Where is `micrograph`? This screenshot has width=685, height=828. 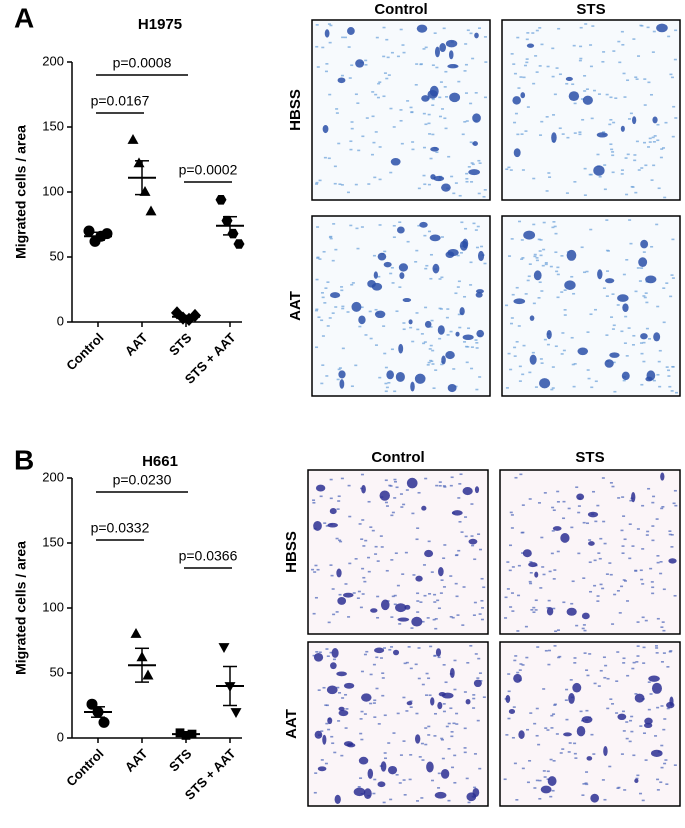 micrograph is located at coordinates (401, 306).